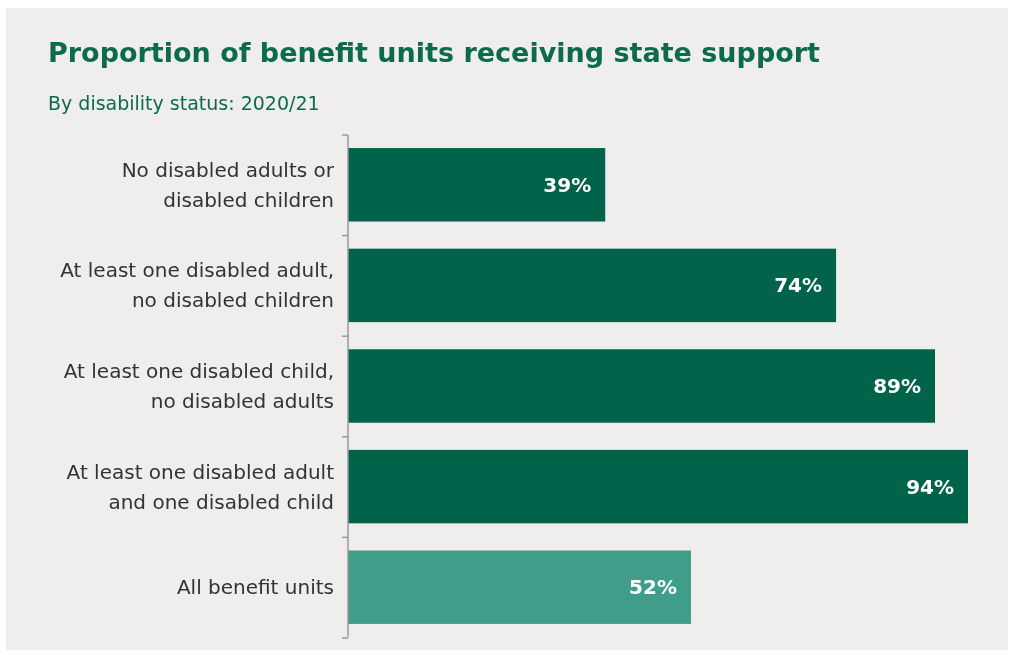 Image resolution: width=1010 pixels, height=655 pixels. I want to click on y-tick-label: At least one disabled adult, no disabled children, so click(197, 285).